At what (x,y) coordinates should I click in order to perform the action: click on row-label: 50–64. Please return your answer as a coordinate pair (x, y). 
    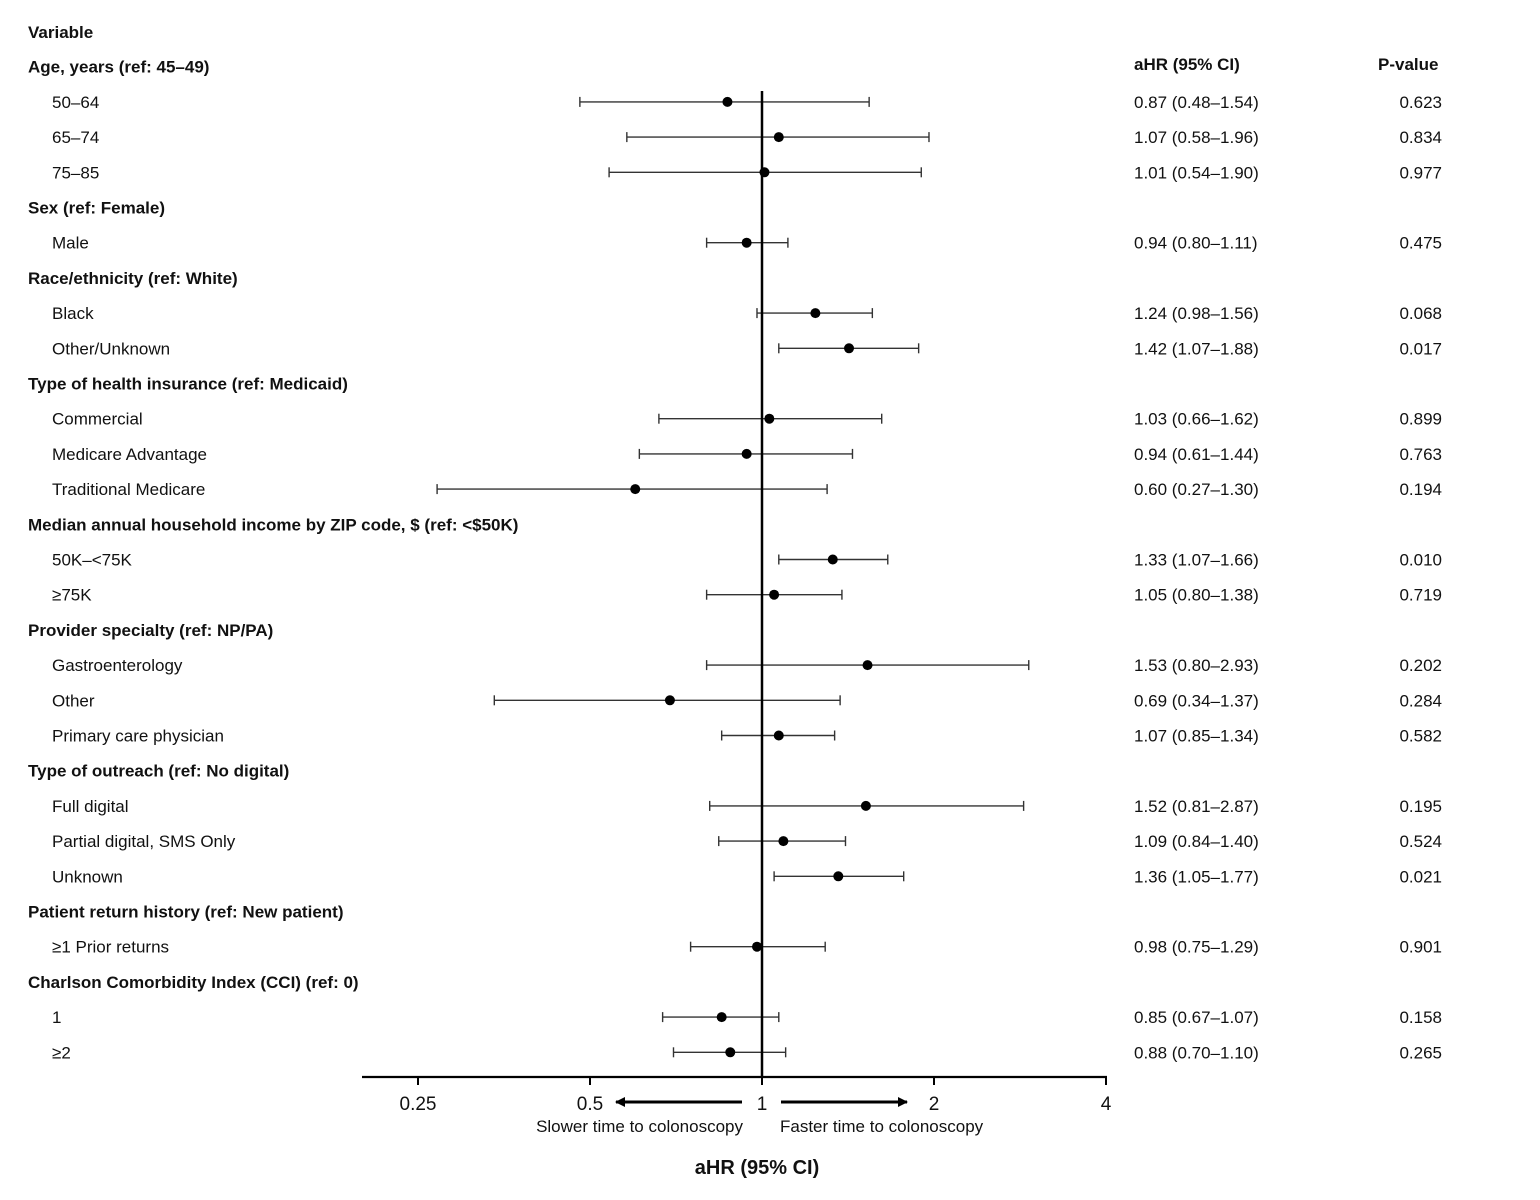
    Looking at the image, I should click on (75, 102).